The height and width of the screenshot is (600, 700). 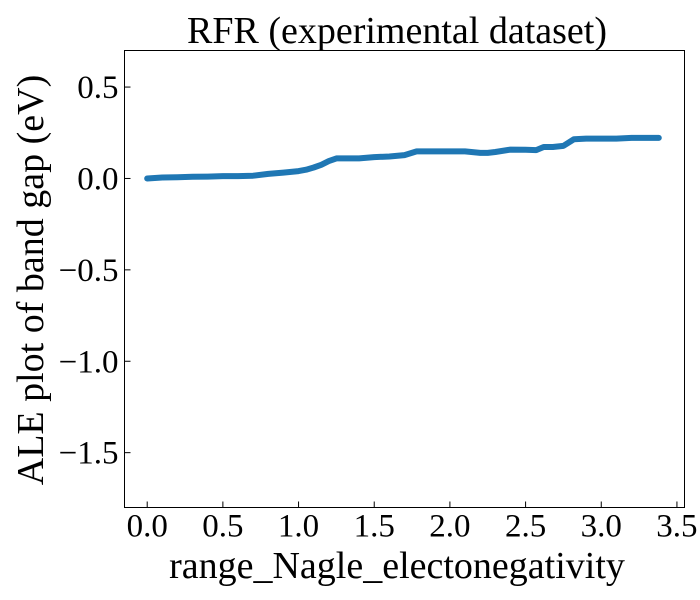 I want to click on y-axis-label: ALE plot of band gap (eV), so click(x=31, y=280).